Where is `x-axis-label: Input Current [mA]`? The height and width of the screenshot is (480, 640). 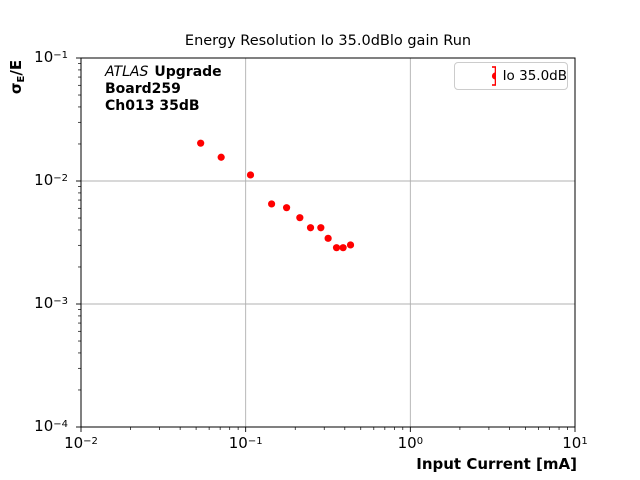 x-axis-label: Input Current [mA] is located at coordinates (496, 464).